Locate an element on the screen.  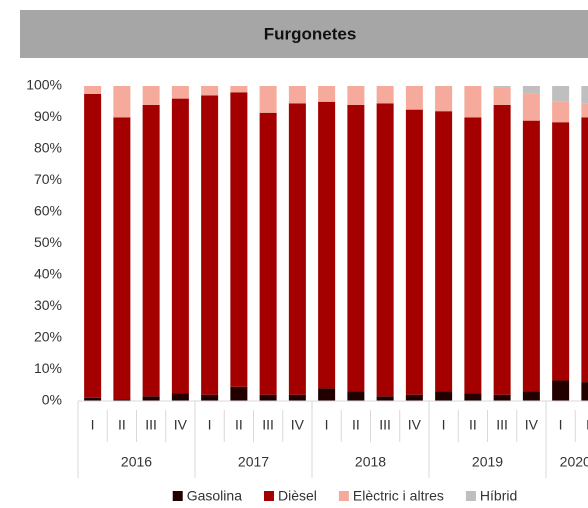
y-tick-label: 80% is located at coordinates (48, 148).